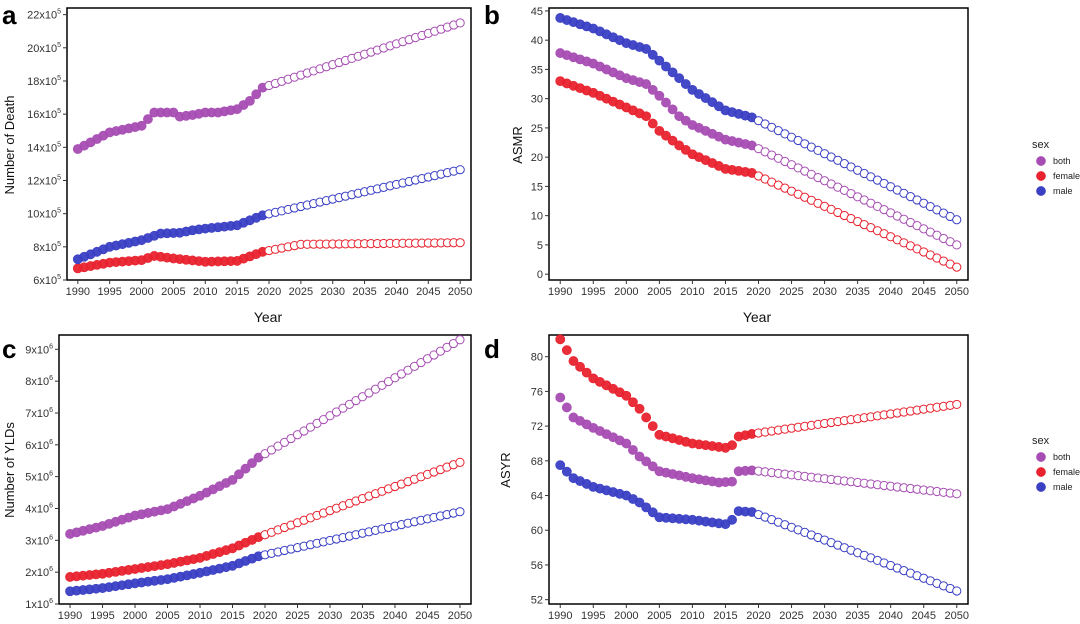 This screenshot has height=624, width=1080. I want to click on y-tick-label: 10, so click(537, 217).